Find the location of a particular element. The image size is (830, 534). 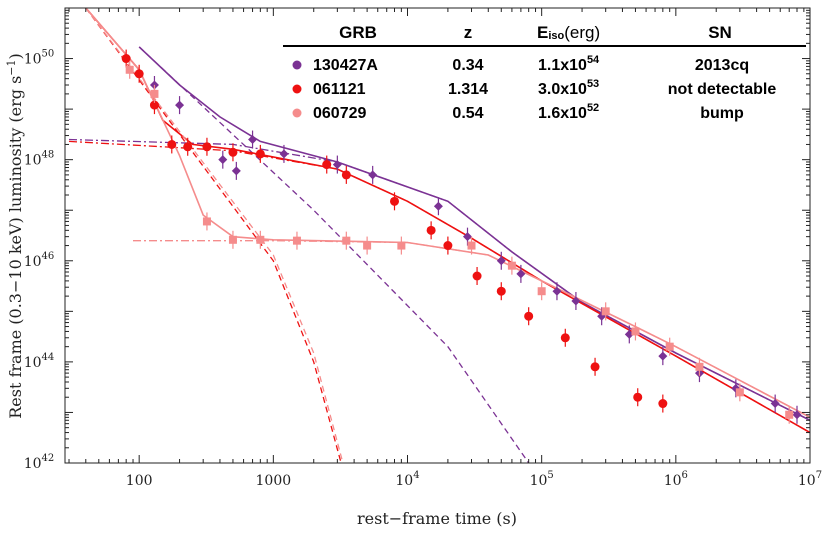

x-tick-label: 1000 is located at coordinates (274, 481).